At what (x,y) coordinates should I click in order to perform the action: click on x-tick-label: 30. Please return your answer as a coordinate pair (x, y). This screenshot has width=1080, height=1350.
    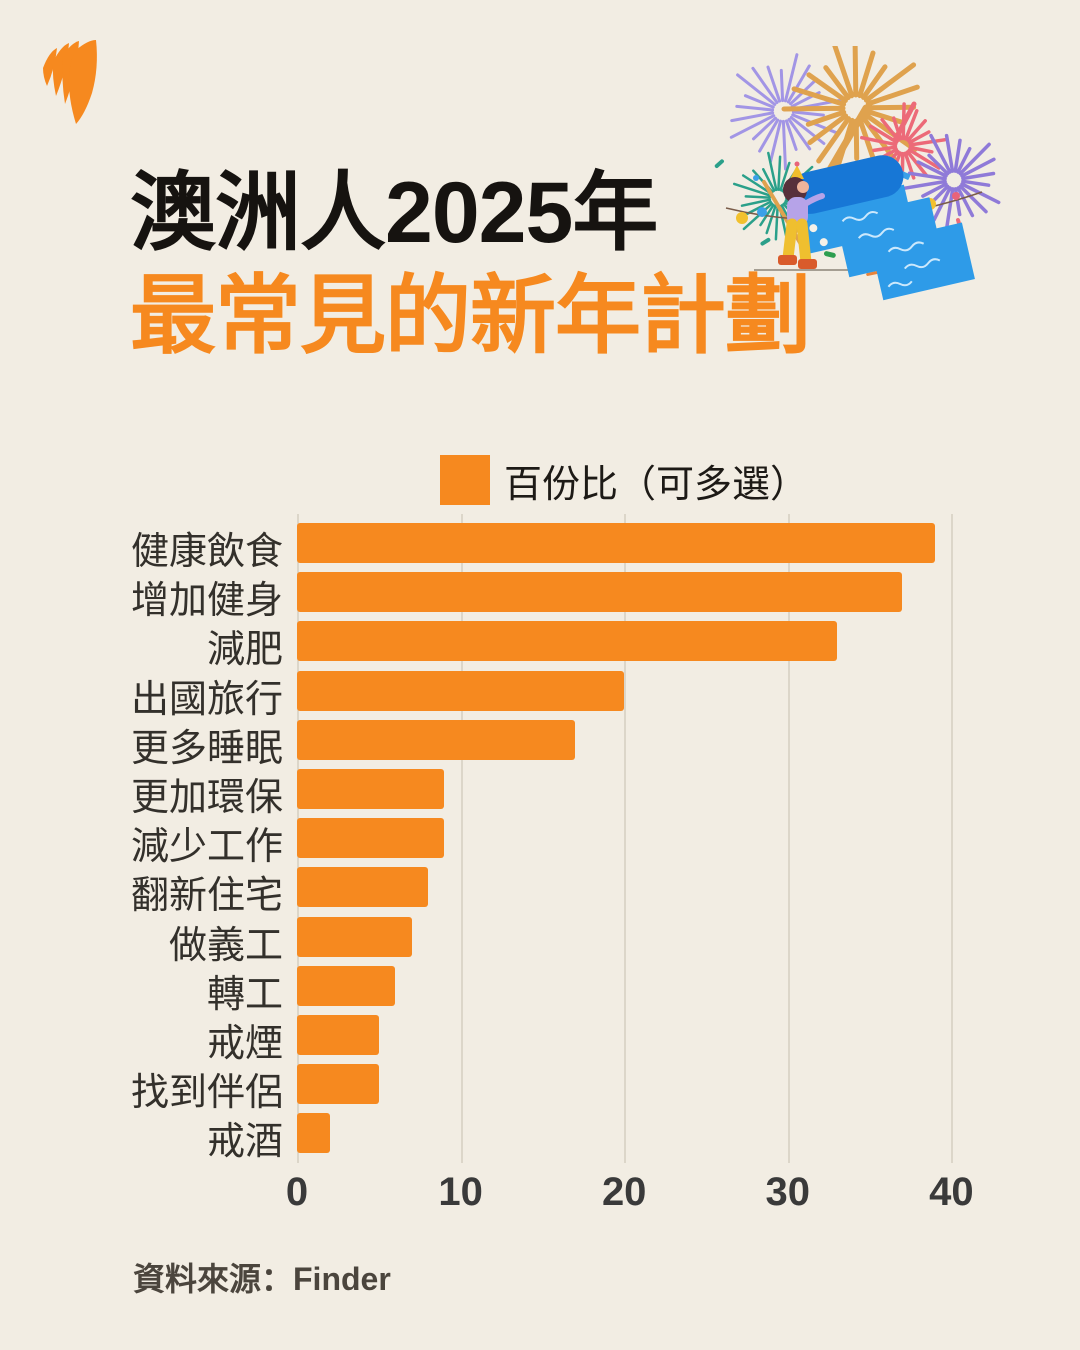
    Looking at the image, I should click on (788, 1192).